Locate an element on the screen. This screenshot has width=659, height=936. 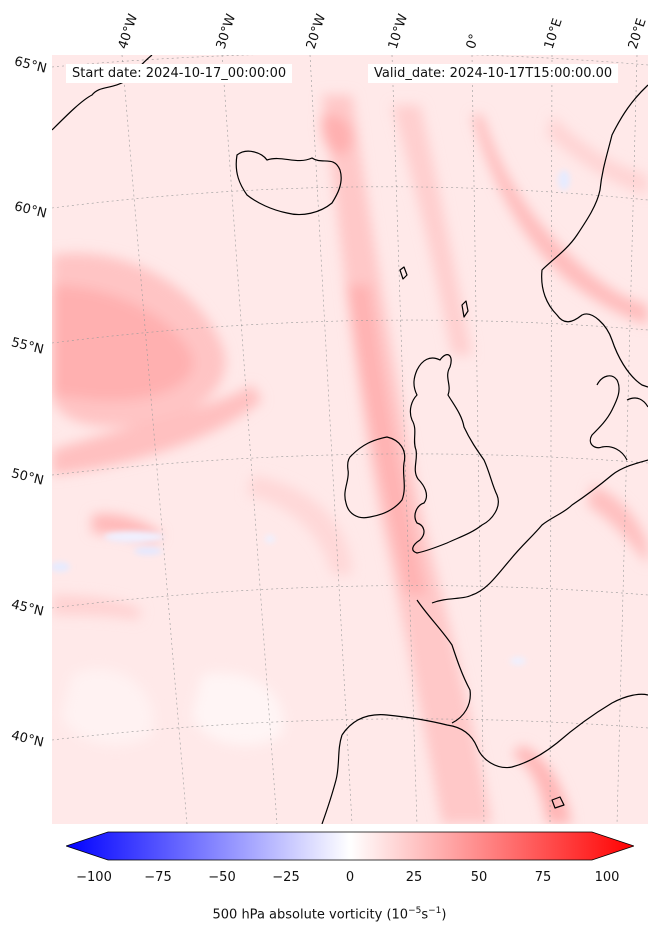
lon-label-10w: 10°W is located at coordinates (398, 31).